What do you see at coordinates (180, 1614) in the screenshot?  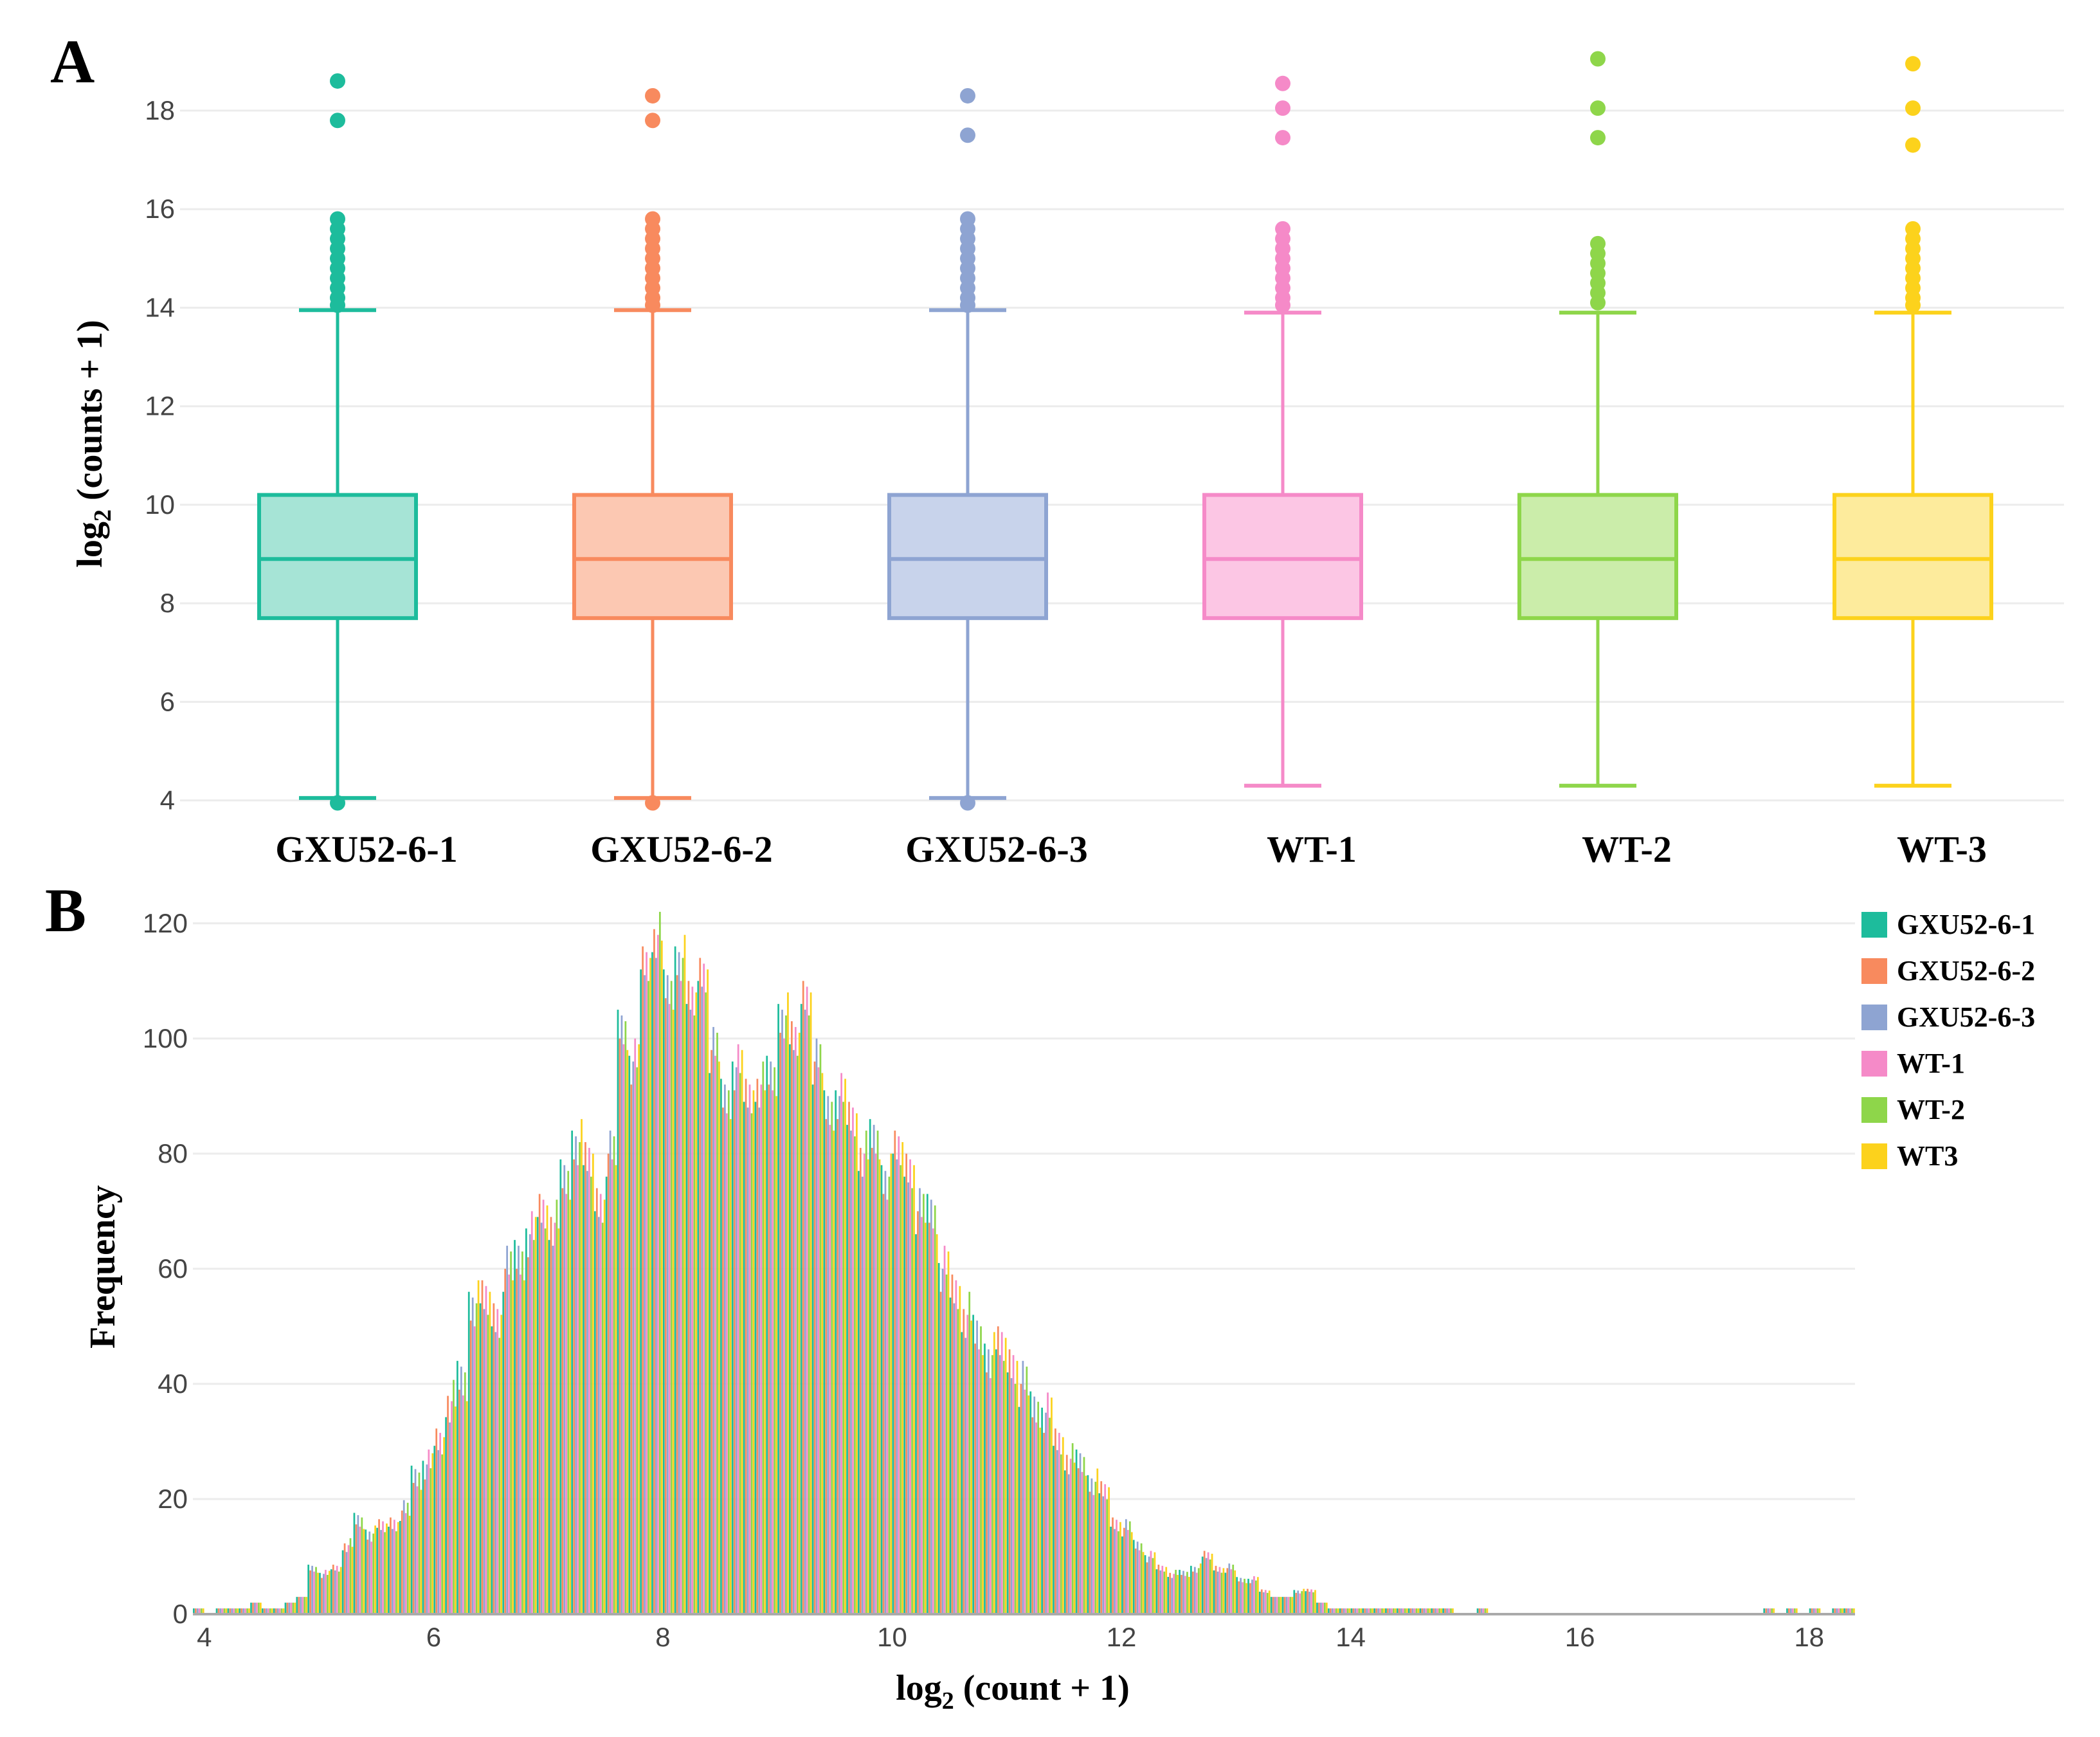 I see `y-tick-label: 0` at bounding box center [180, 1614].